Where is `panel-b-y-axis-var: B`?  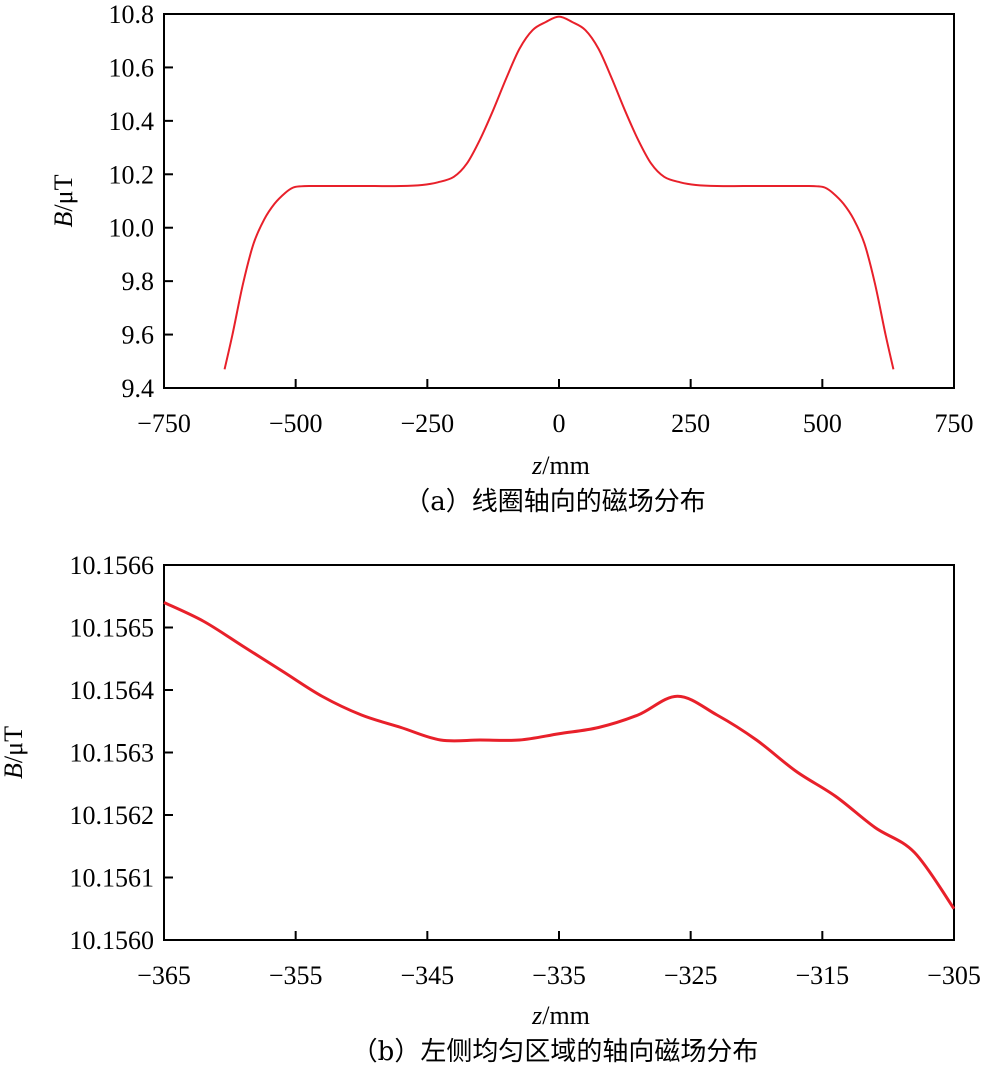
panel-b-y-axis-var: B is located at coordinates (14, 771).